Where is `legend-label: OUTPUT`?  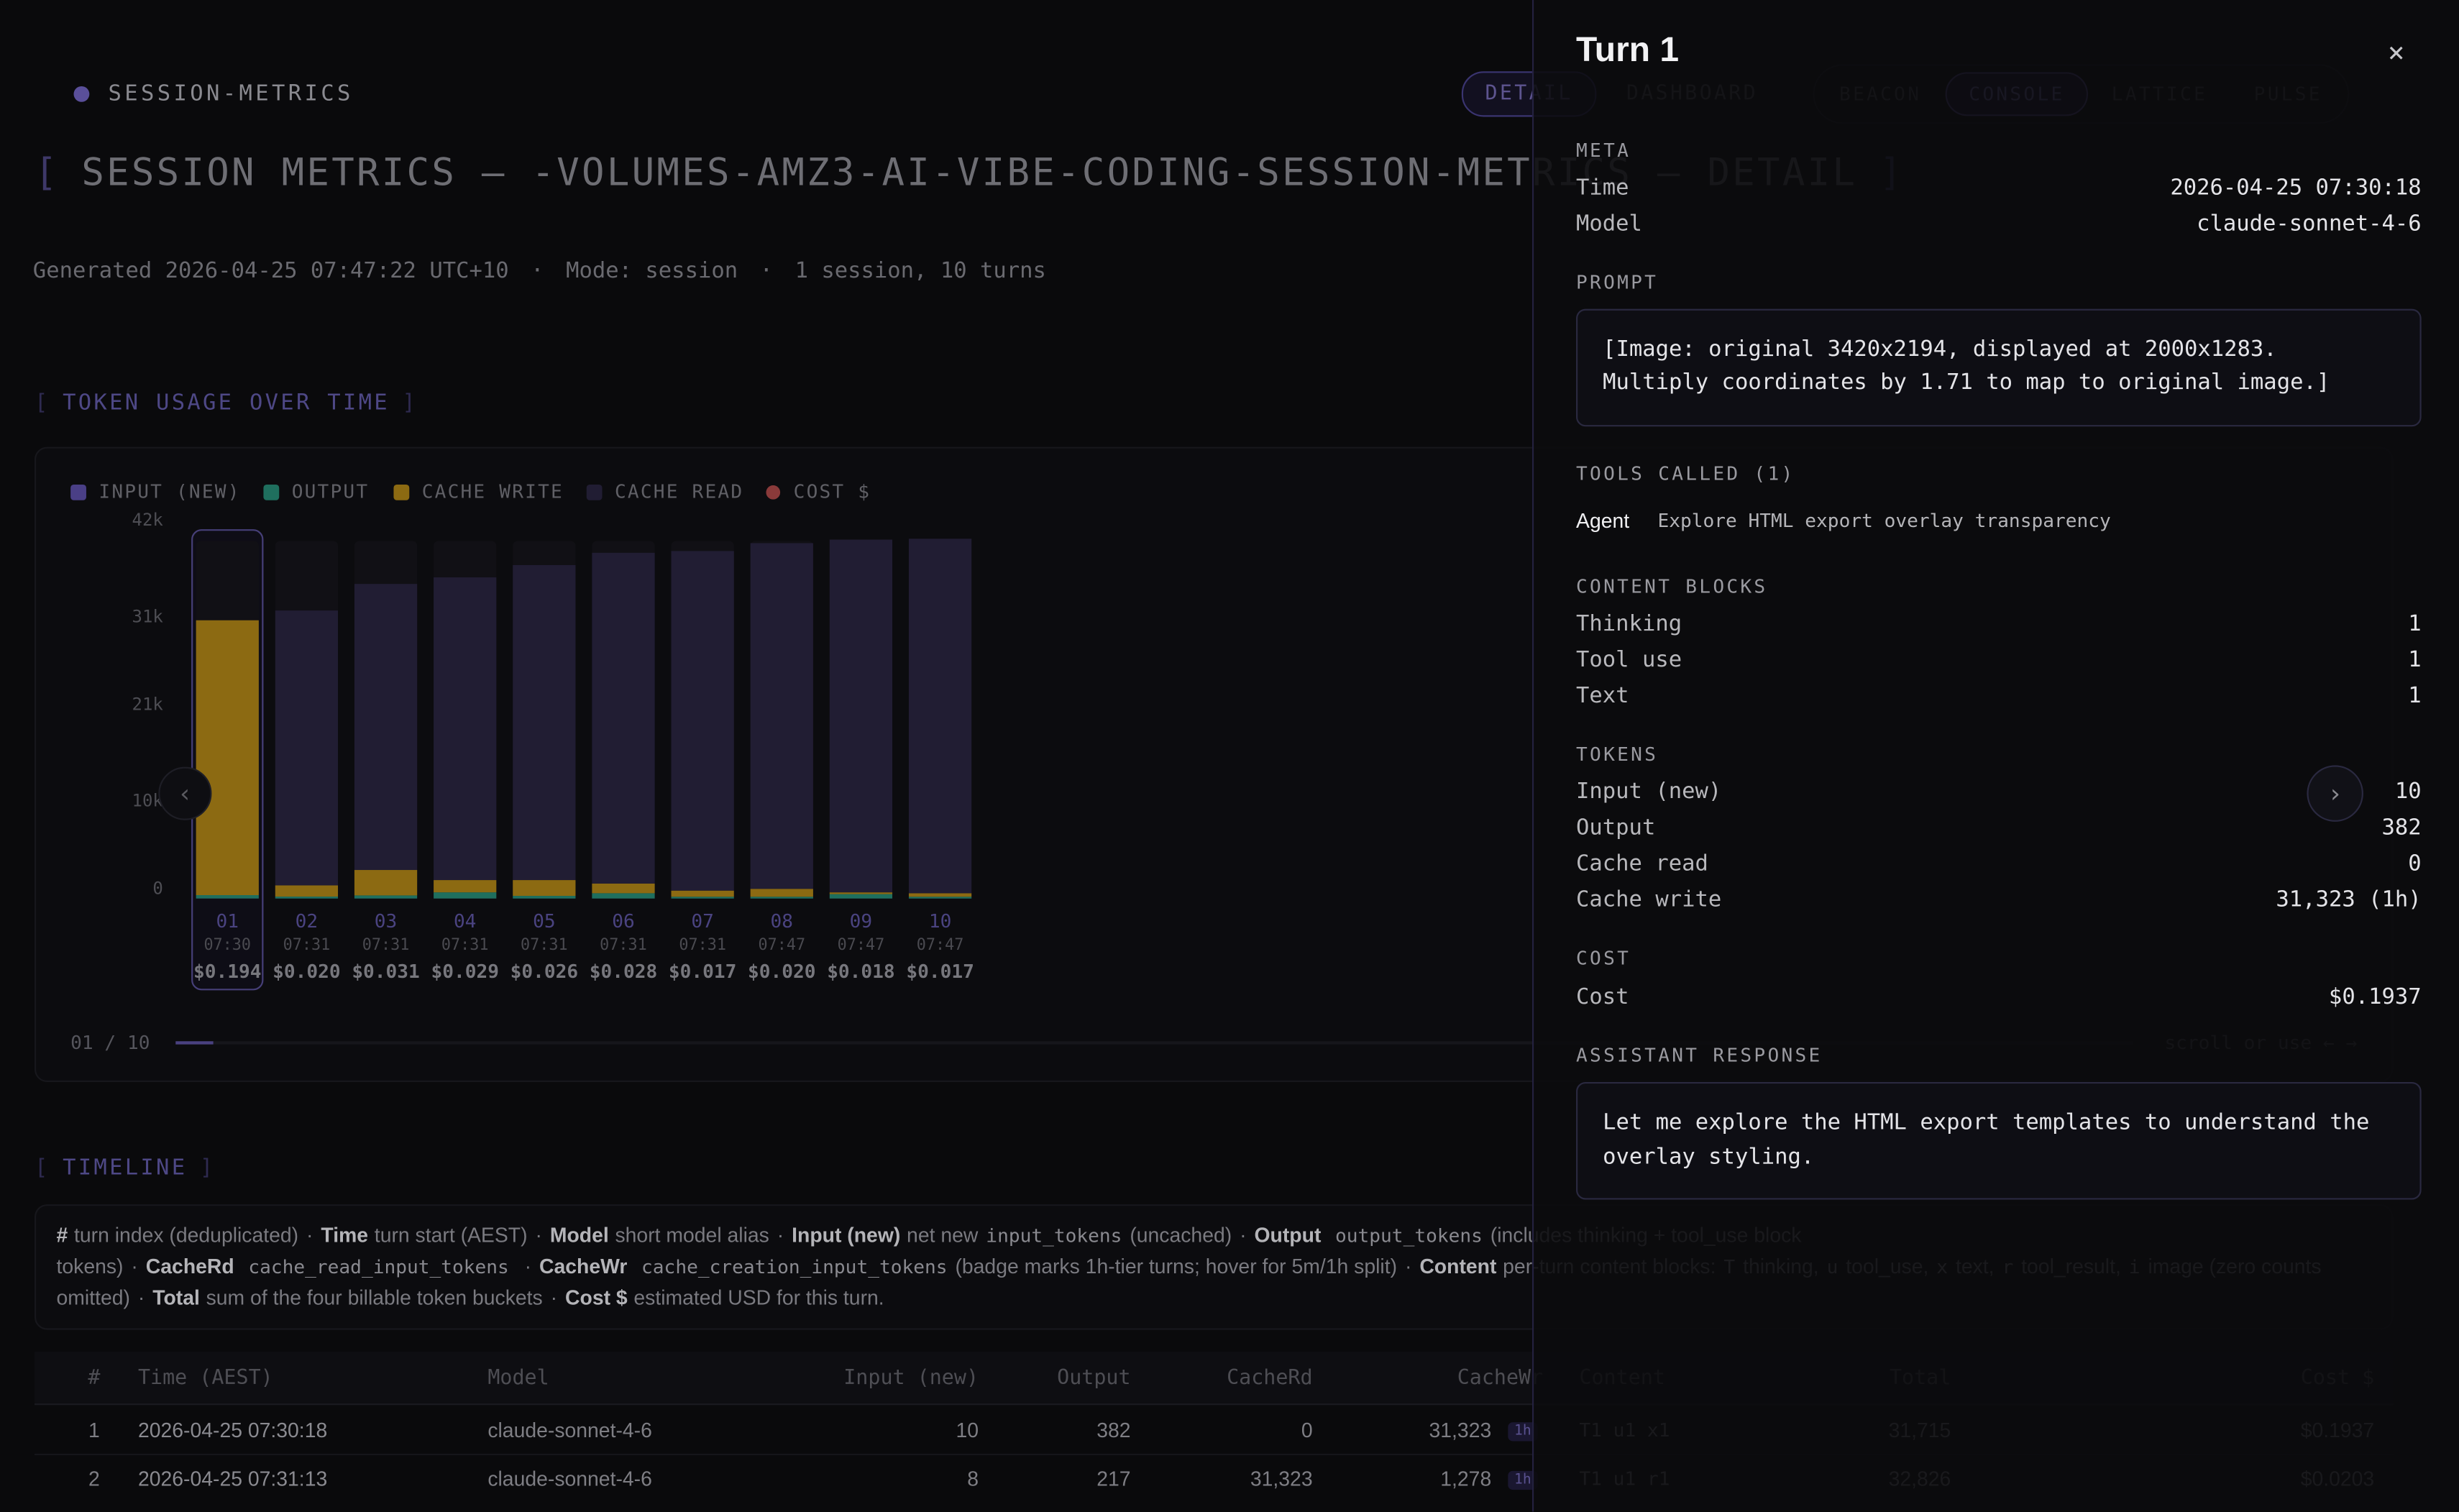
legend-label: OUTPUT is located at coordinates (331, 492).